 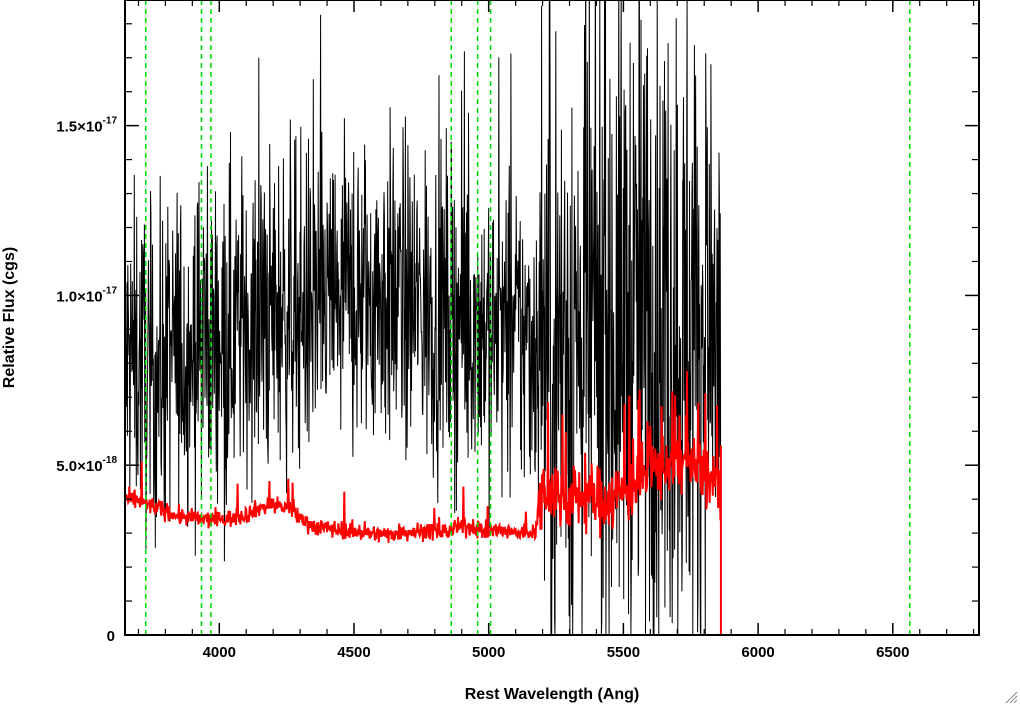 What do you see at coordinates (1011, 697) in the screenshot?
I see `resize-grip-icon` at bounding box center [1011, 697].